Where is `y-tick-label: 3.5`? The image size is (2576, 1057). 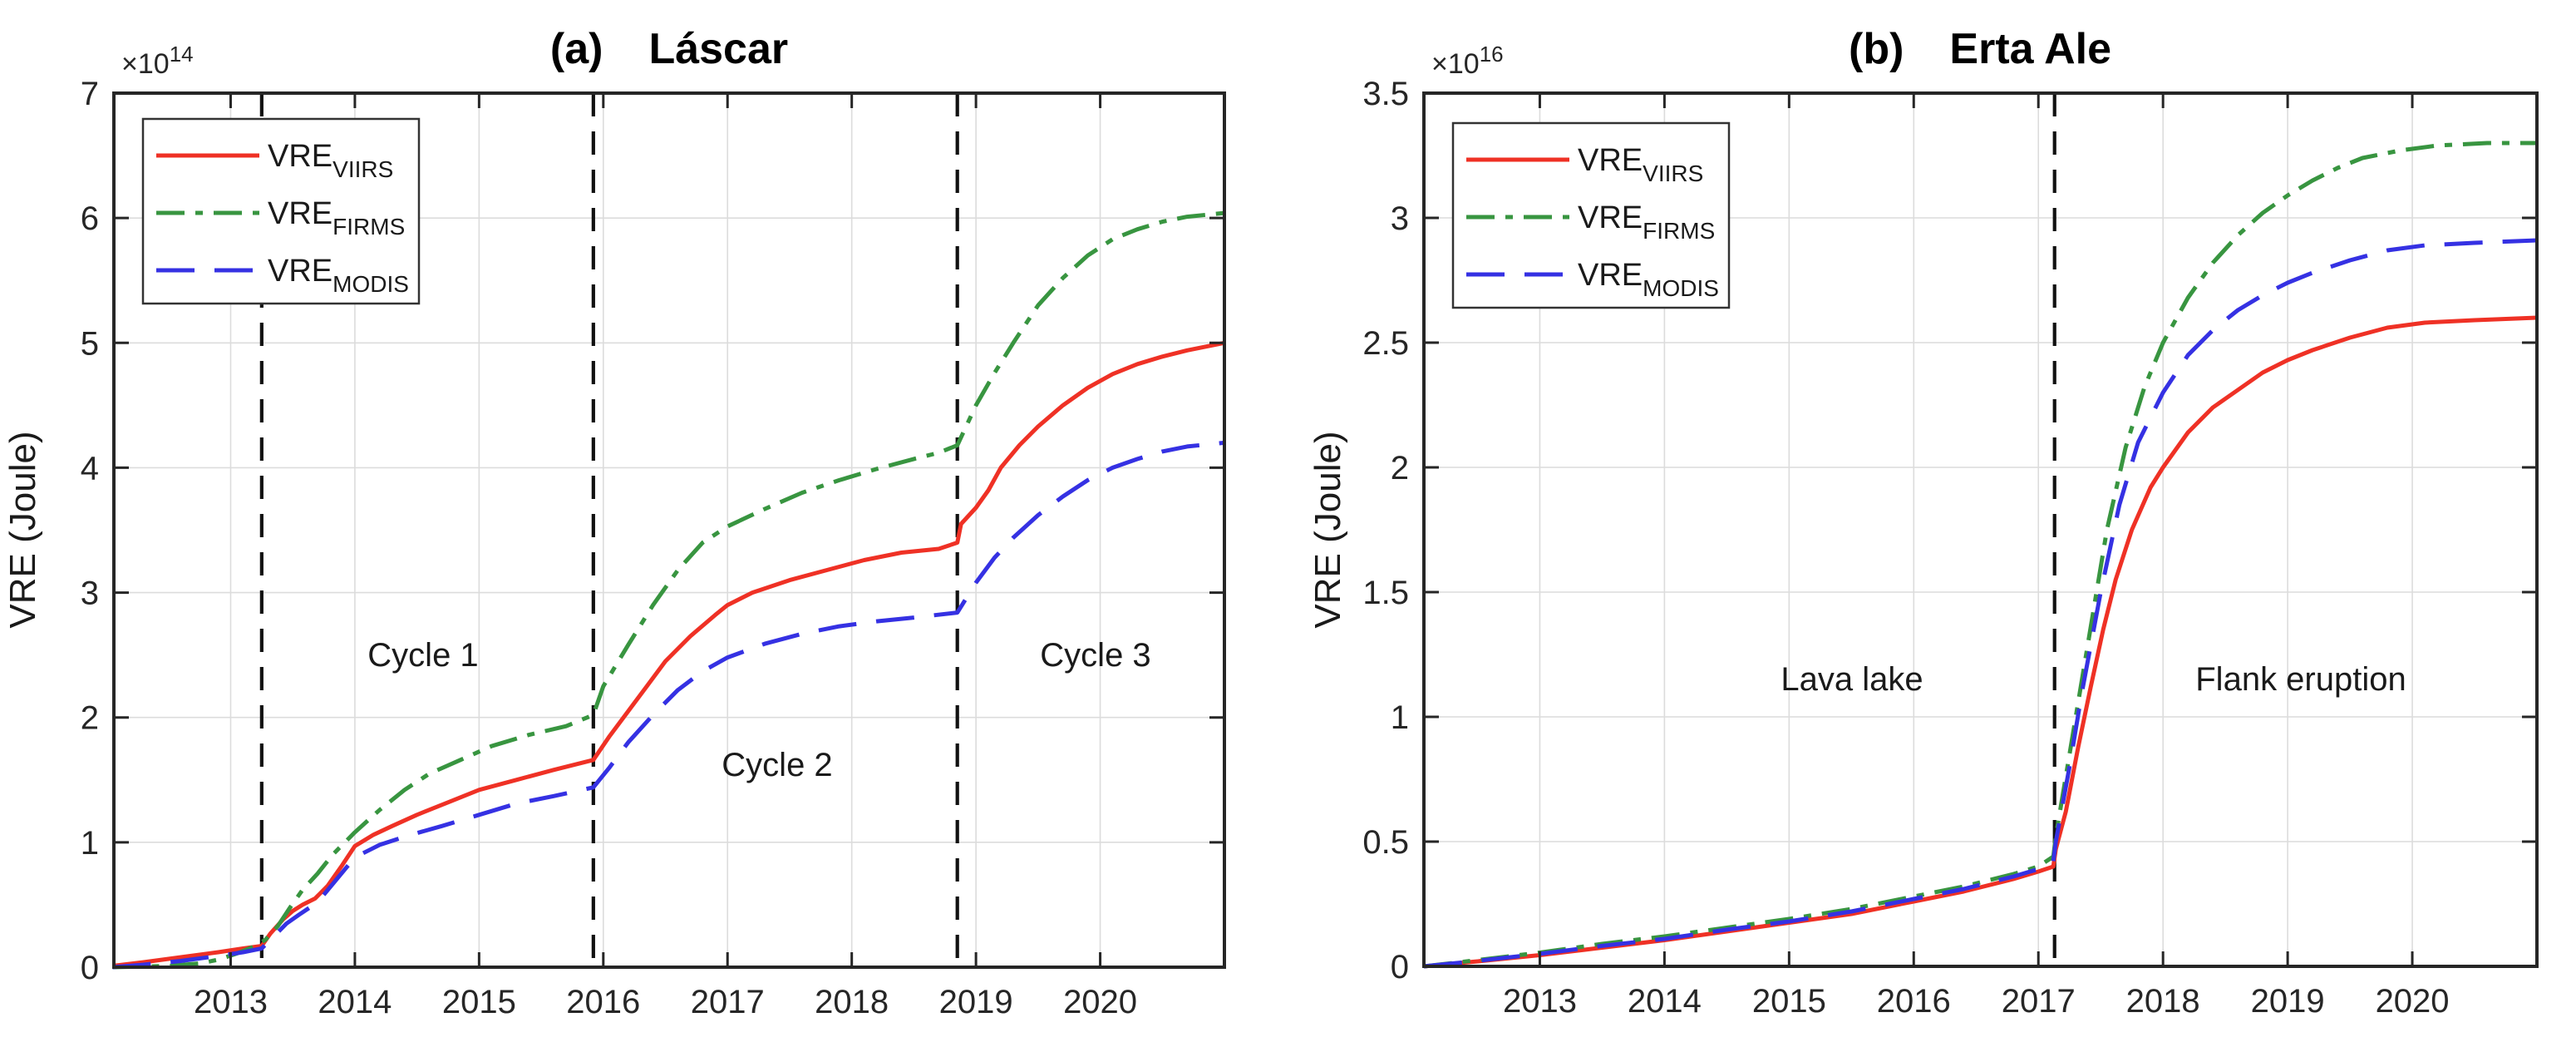
y-tick-label: 3.5 is located at coordinates (1385, 94).